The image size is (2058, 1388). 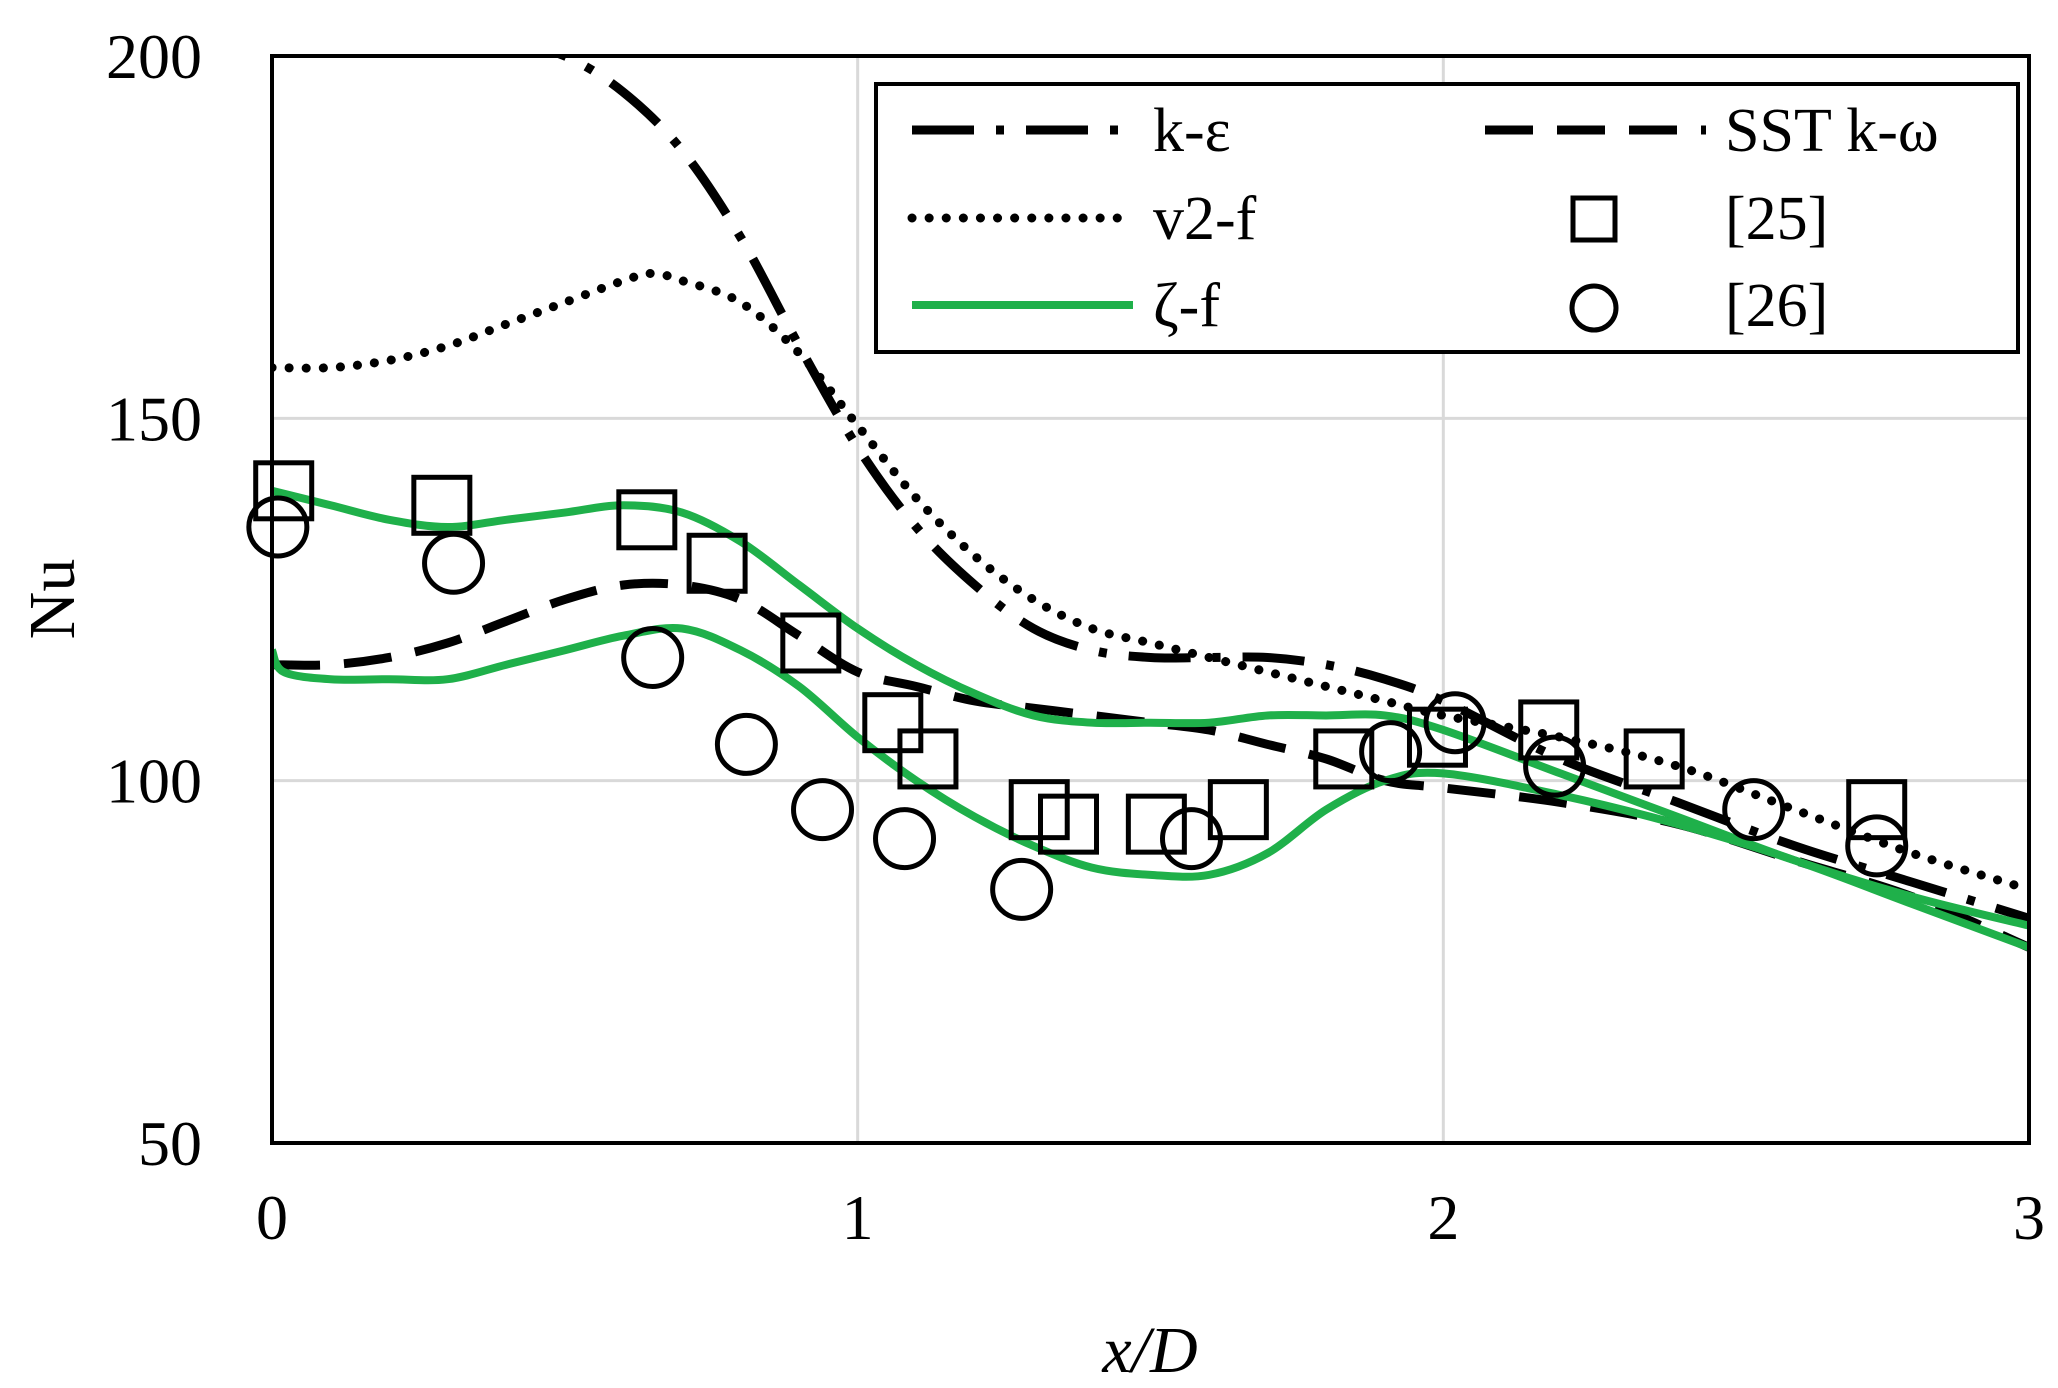 I want to click on x-axis-label: x/D, so click(x=1149, y=1350).